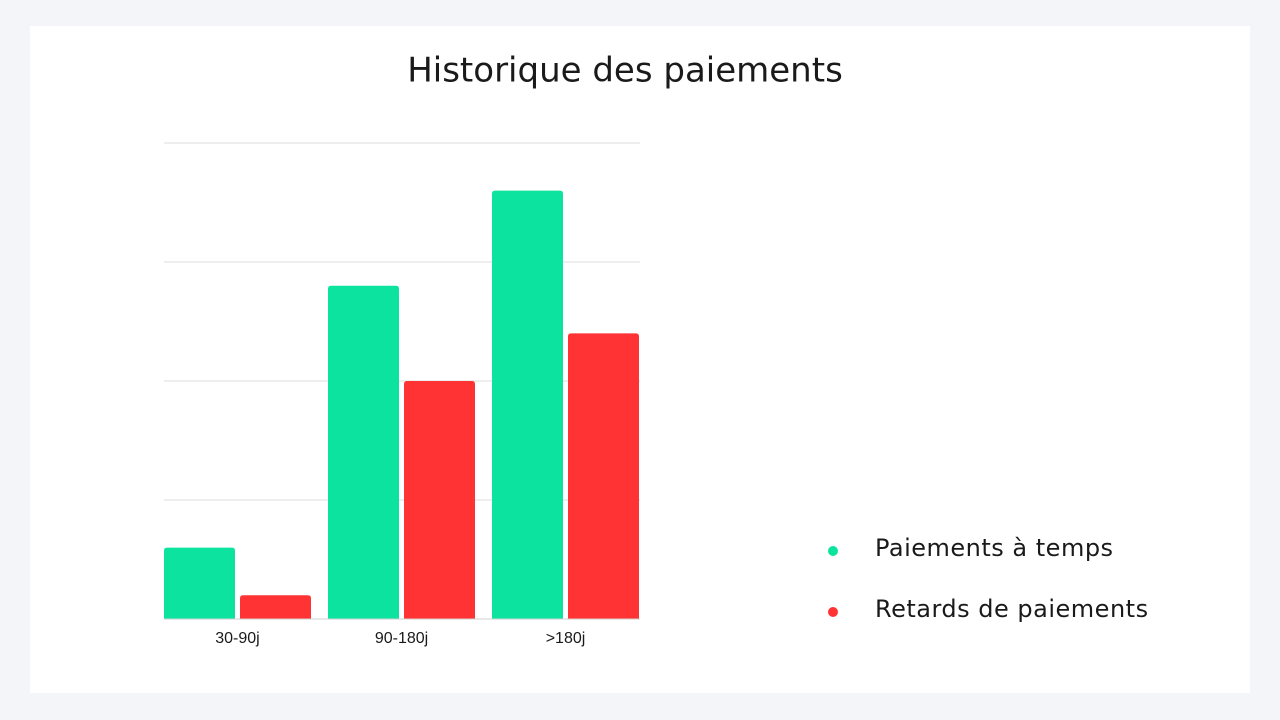  What do you see at coordinates (1012, 609) in the screenshot?
I see `legend-label: Retards de paiements` at bounding box center [1012, 609].